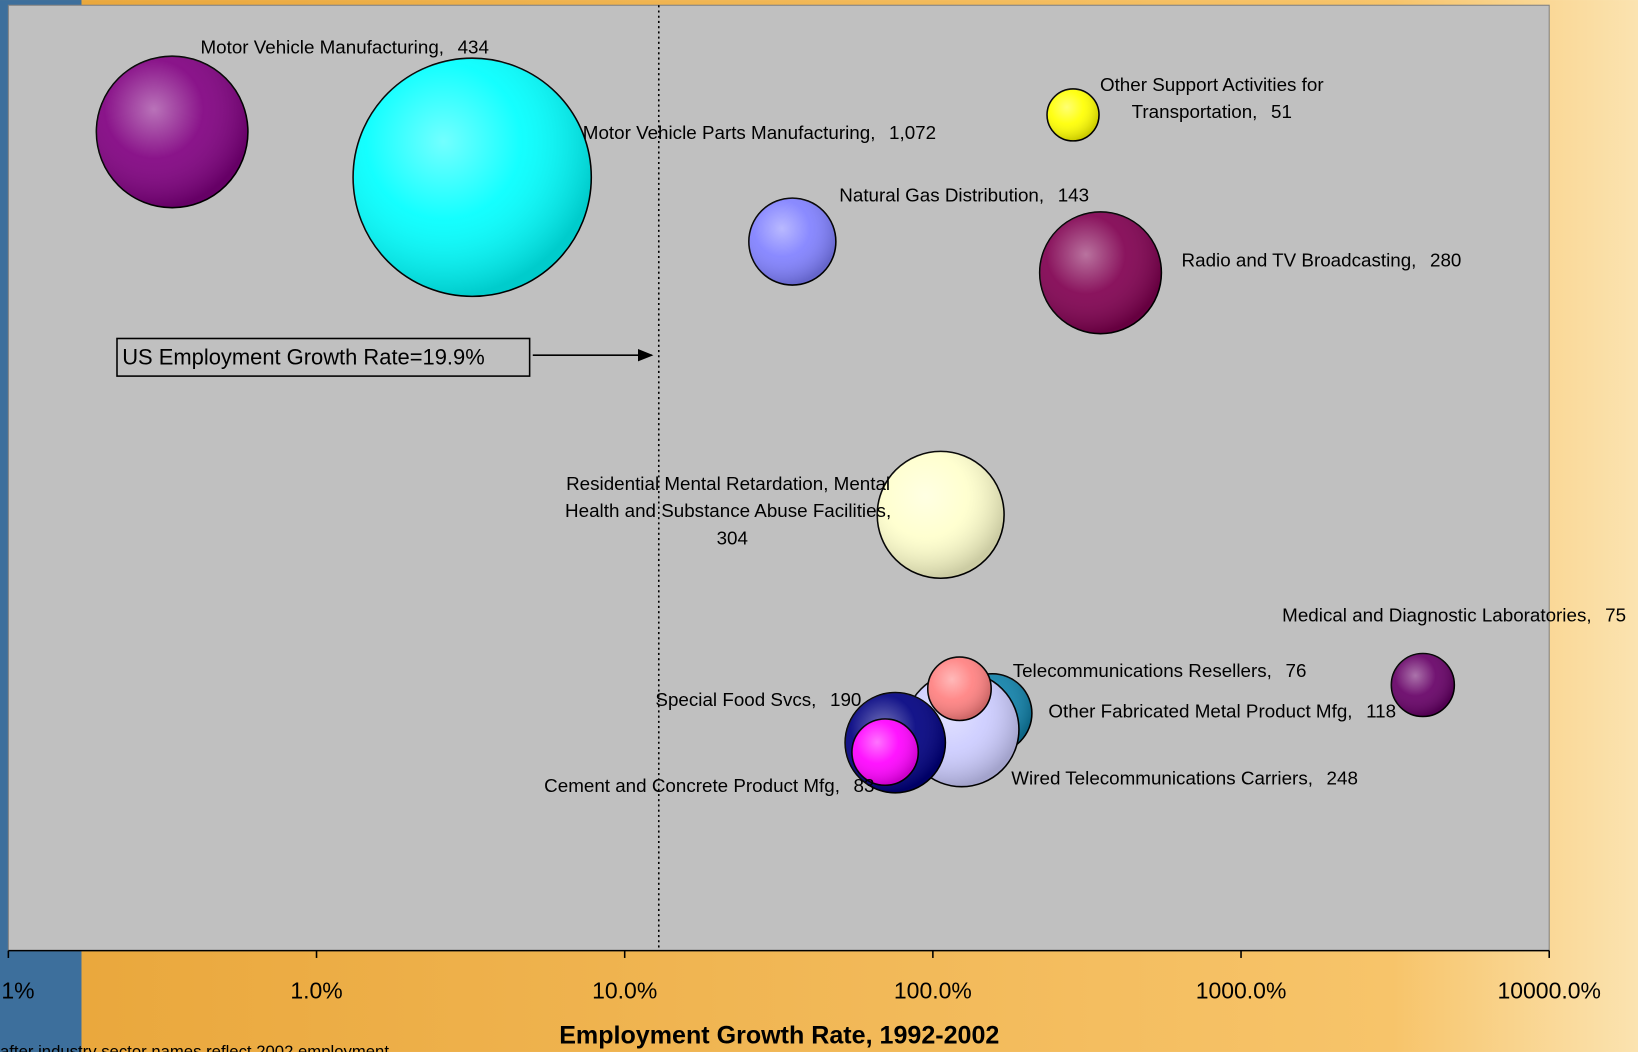 The image size is (1638, 1052). I want to click on data-label: Telecommunications Resellers, 76, so click(1159, 670).